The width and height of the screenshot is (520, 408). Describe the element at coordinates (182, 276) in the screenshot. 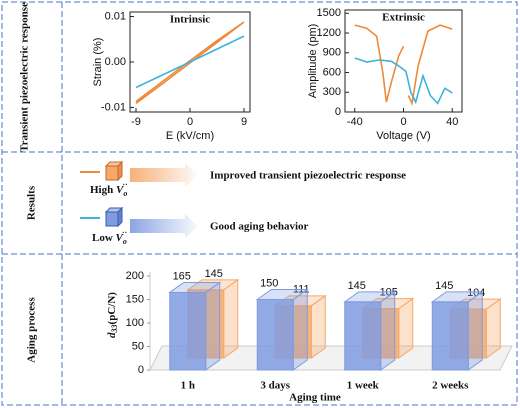

I see `value-label: 165` at that location.